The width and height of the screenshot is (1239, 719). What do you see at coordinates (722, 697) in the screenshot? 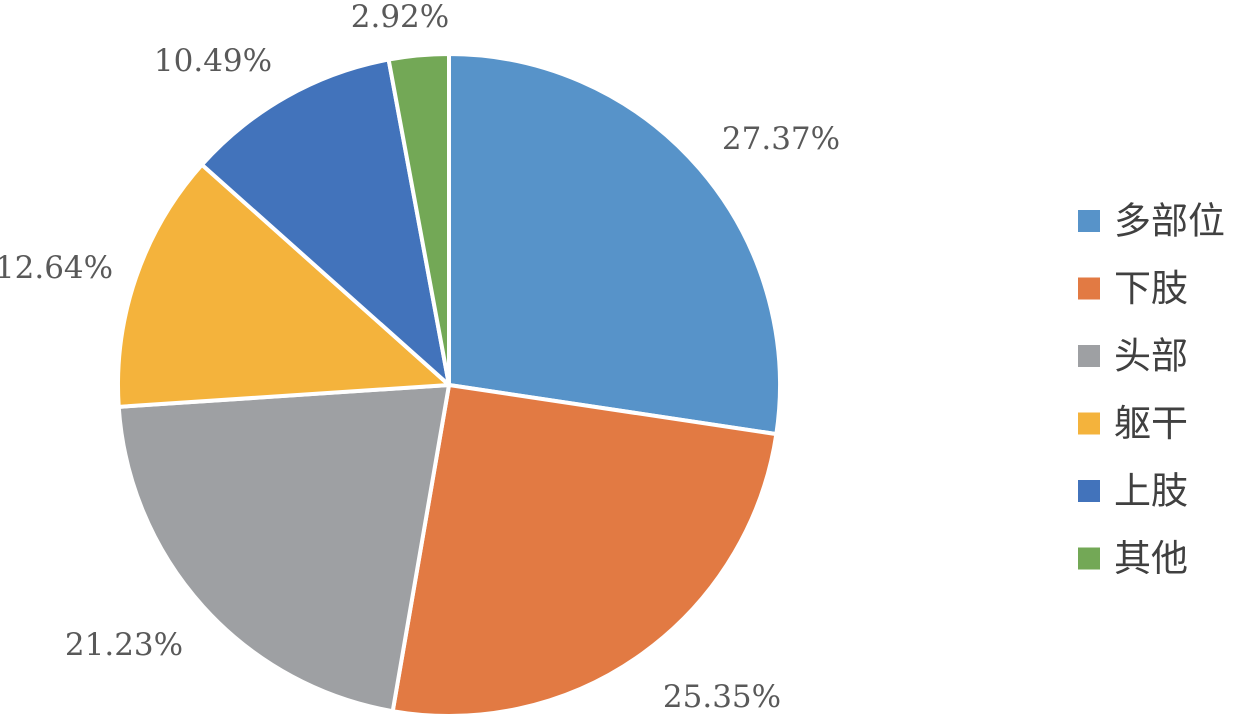
I see `data-label-2: 25.35%` at bounding box center [722, 697].